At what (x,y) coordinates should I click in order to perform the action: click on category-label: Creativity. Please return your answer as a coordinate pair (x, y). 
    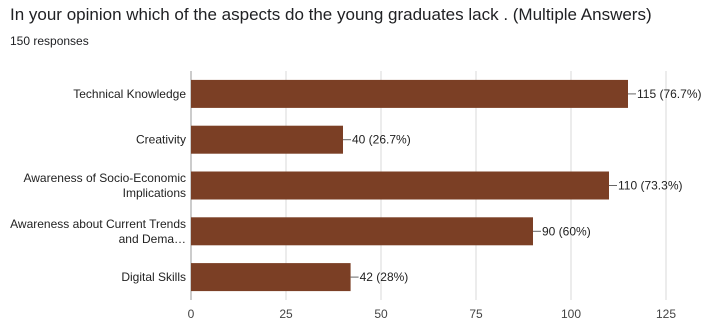
    Looking at the image, I should click on (161, 140).